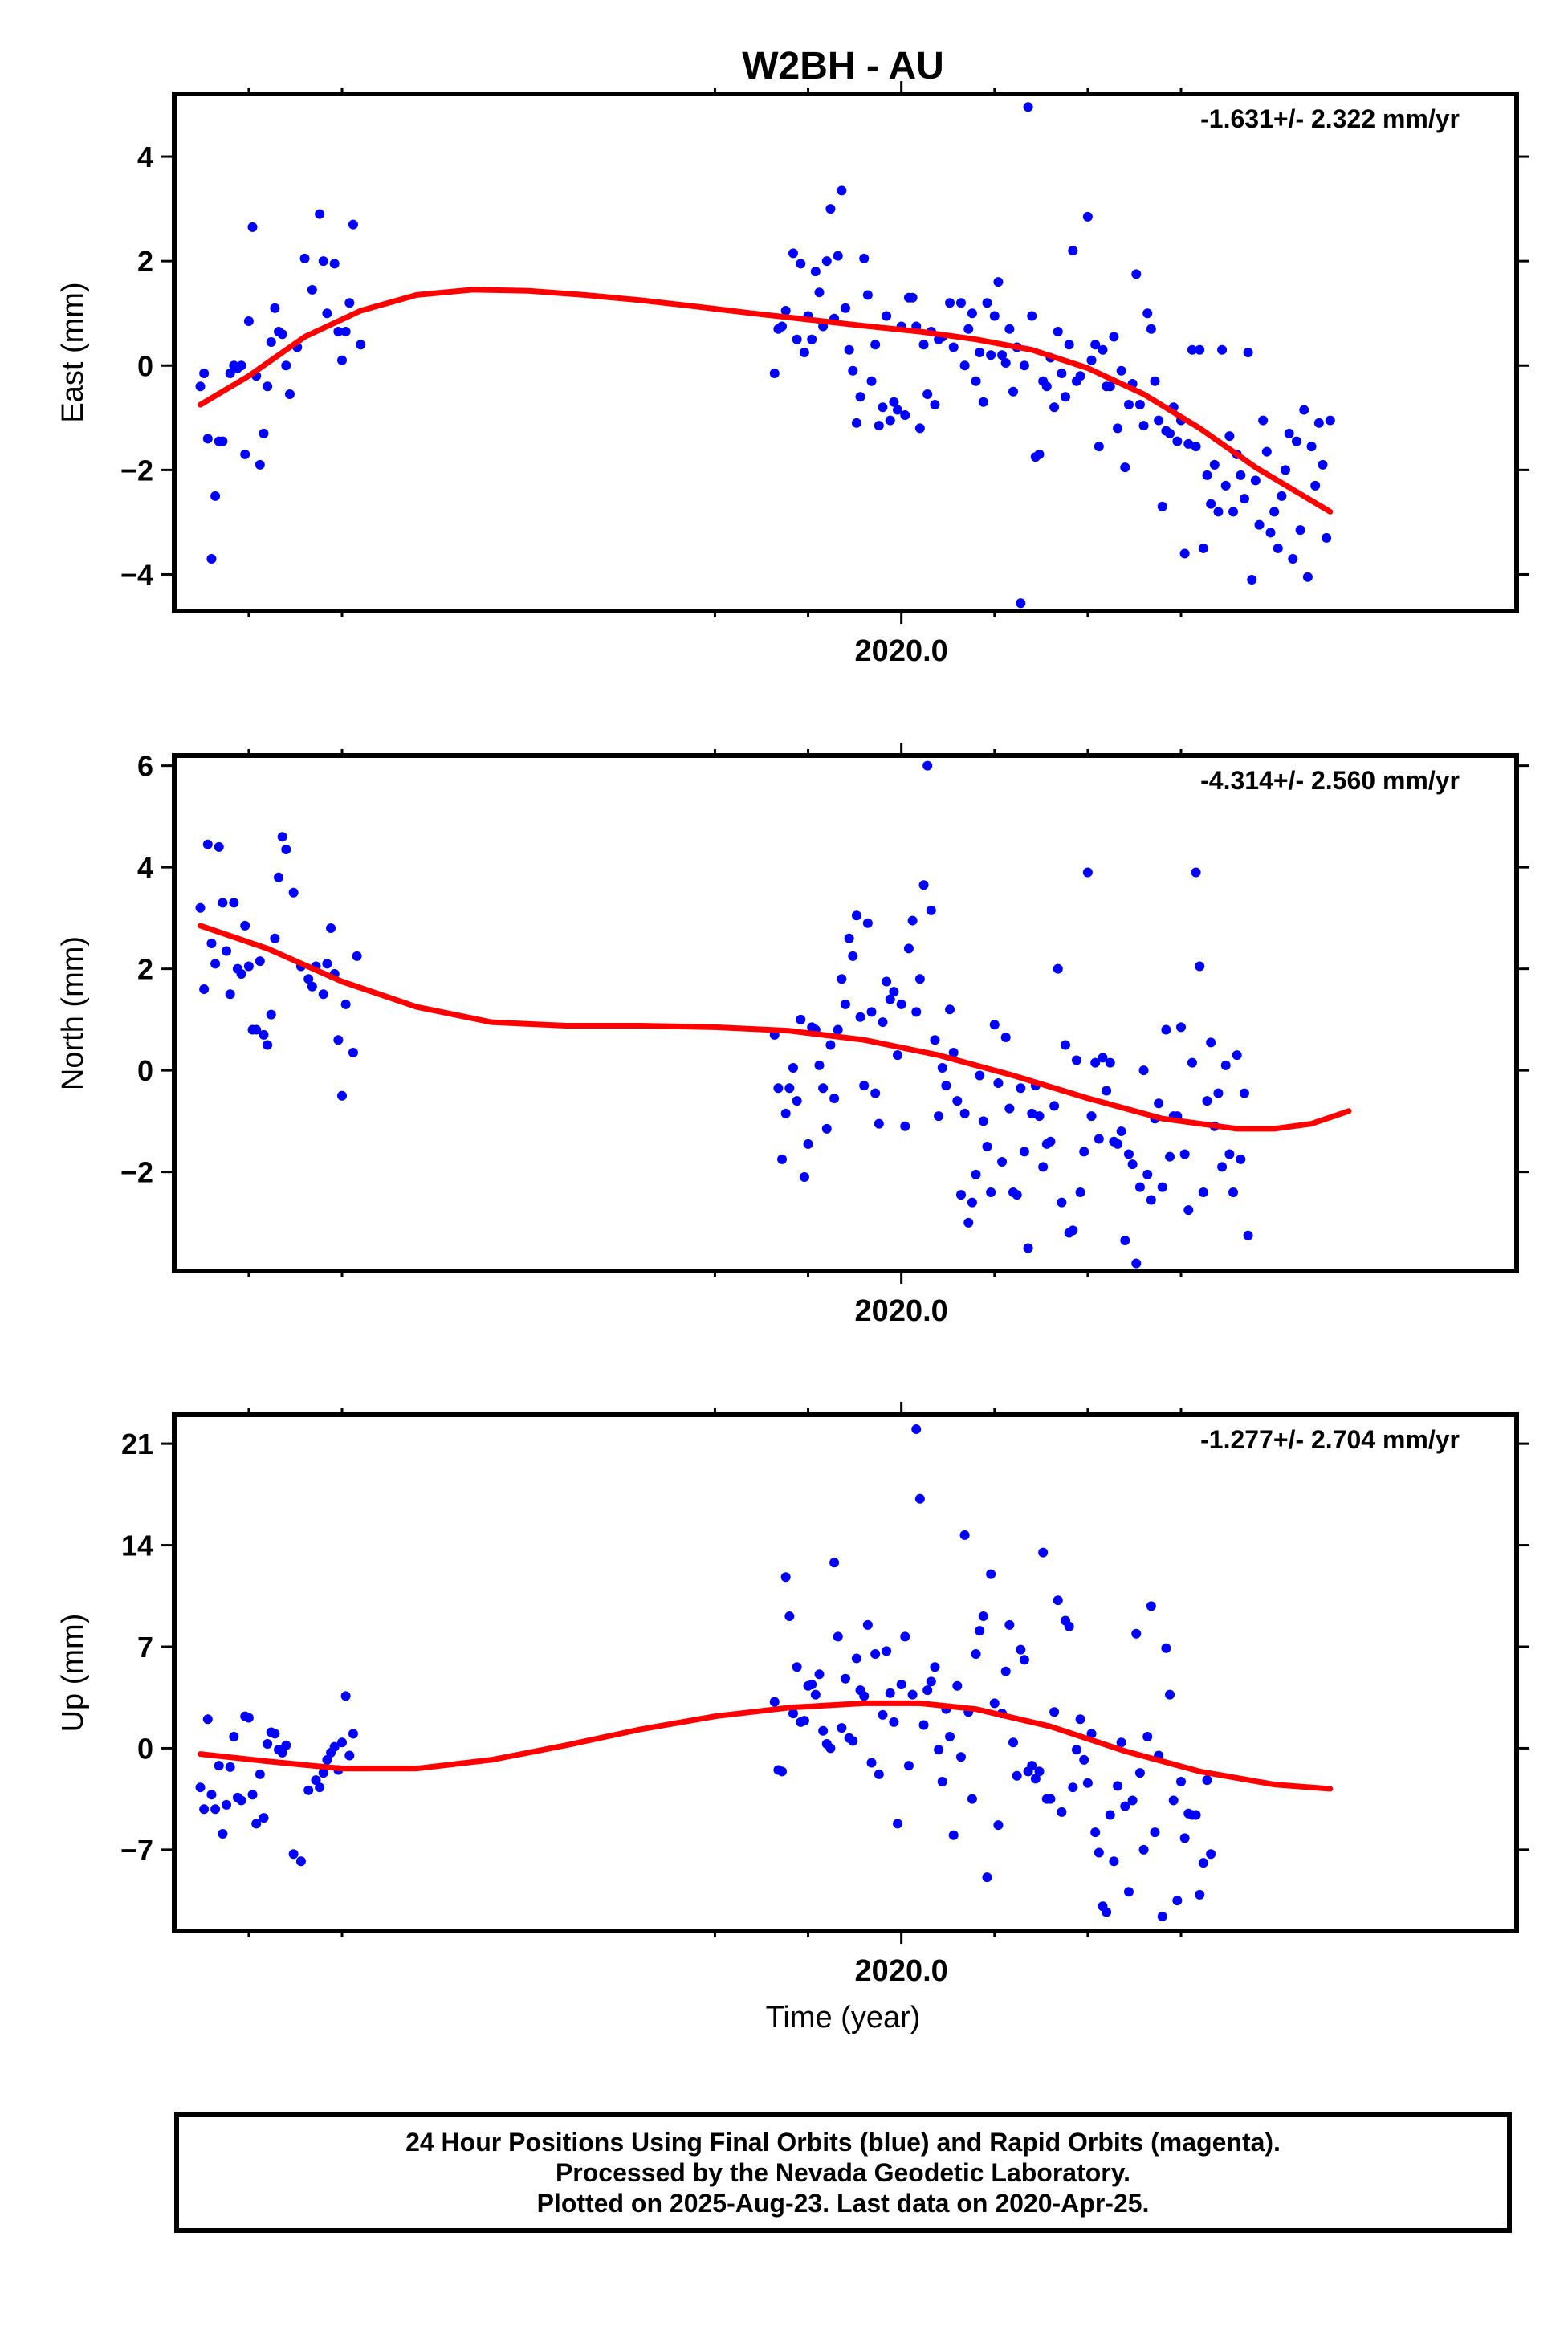 This screenshot has width=1568, height=2330. What do you see at coordinates (73, 1673) in the screenshot?
I see `up-ylabel: Up (mm)` at bounding box center [73, 1673].